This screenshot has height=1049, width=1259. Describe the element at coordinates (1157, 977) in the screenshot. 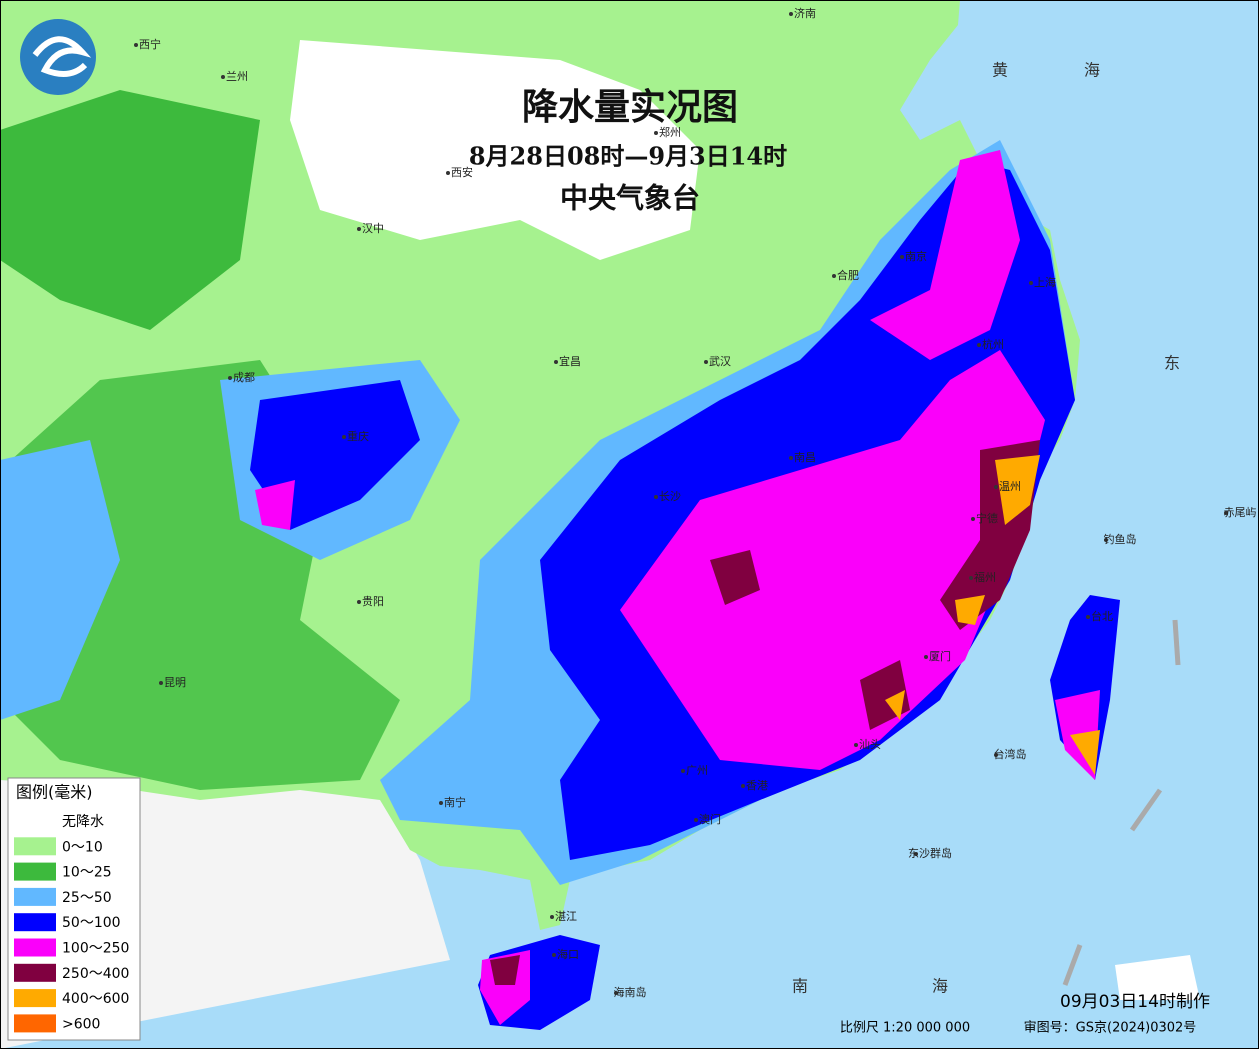

I see `foreign-land` at that location.